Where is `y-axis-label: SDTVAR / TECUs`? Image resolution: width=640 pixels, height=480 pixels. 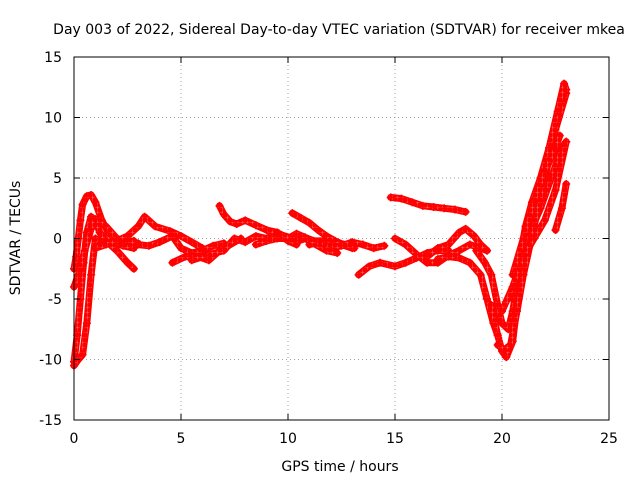 y-axis-label: SDTVAR / TECUs is located at coordinates (16, 238).